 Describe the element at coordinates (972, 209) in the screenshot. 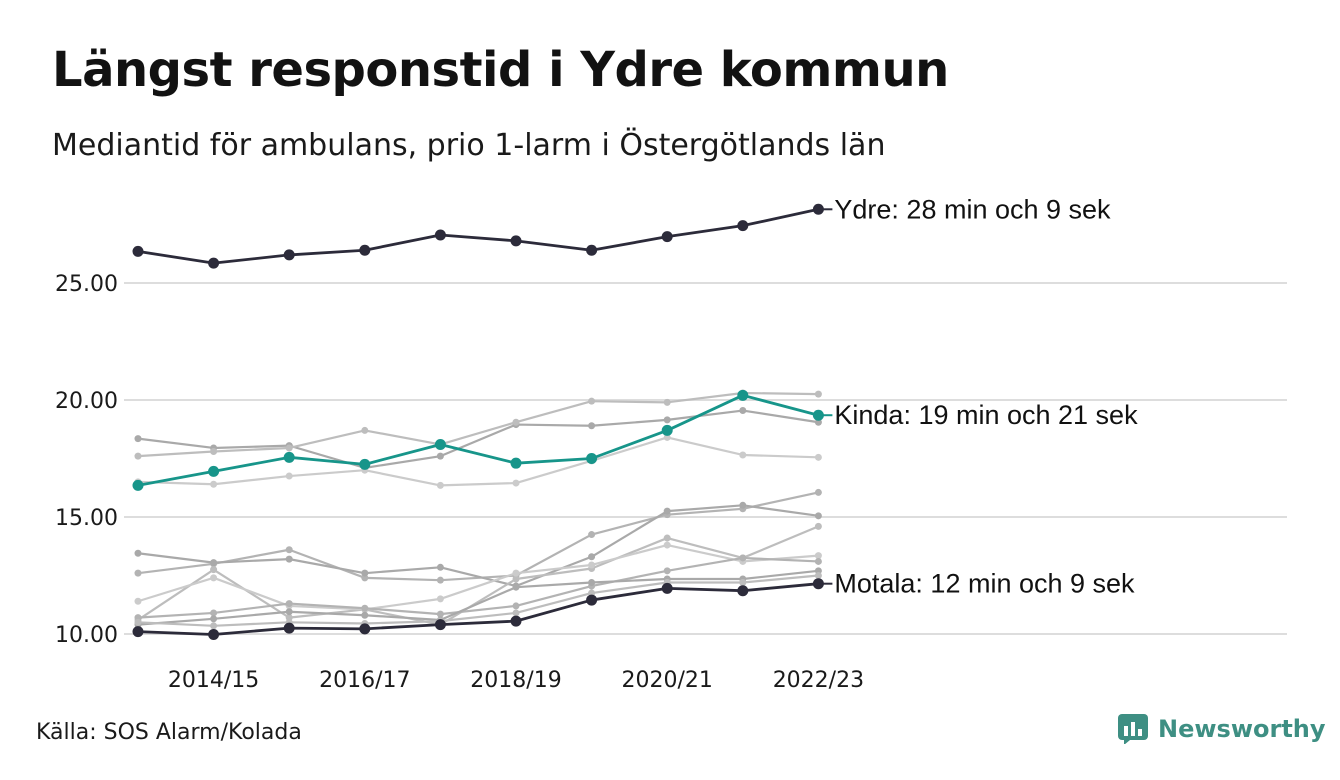

I see `end-label-ydre: Ydre: 28 min och 9 sek` at that location.